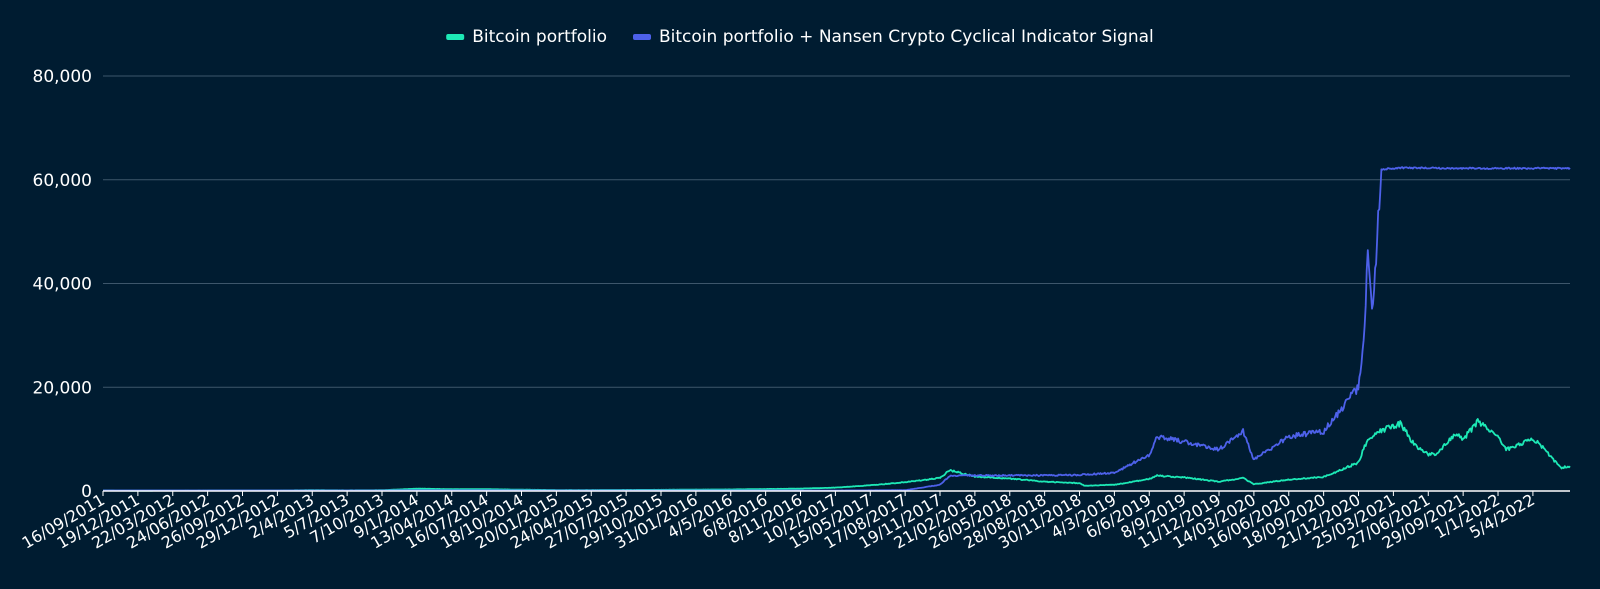 The width and height of the screenshot is (1600, 589). What do you see at coordinates (62, 181) in the screenshot?
I see `y-tick-label: 60,000` at bounding box center [62, 181].